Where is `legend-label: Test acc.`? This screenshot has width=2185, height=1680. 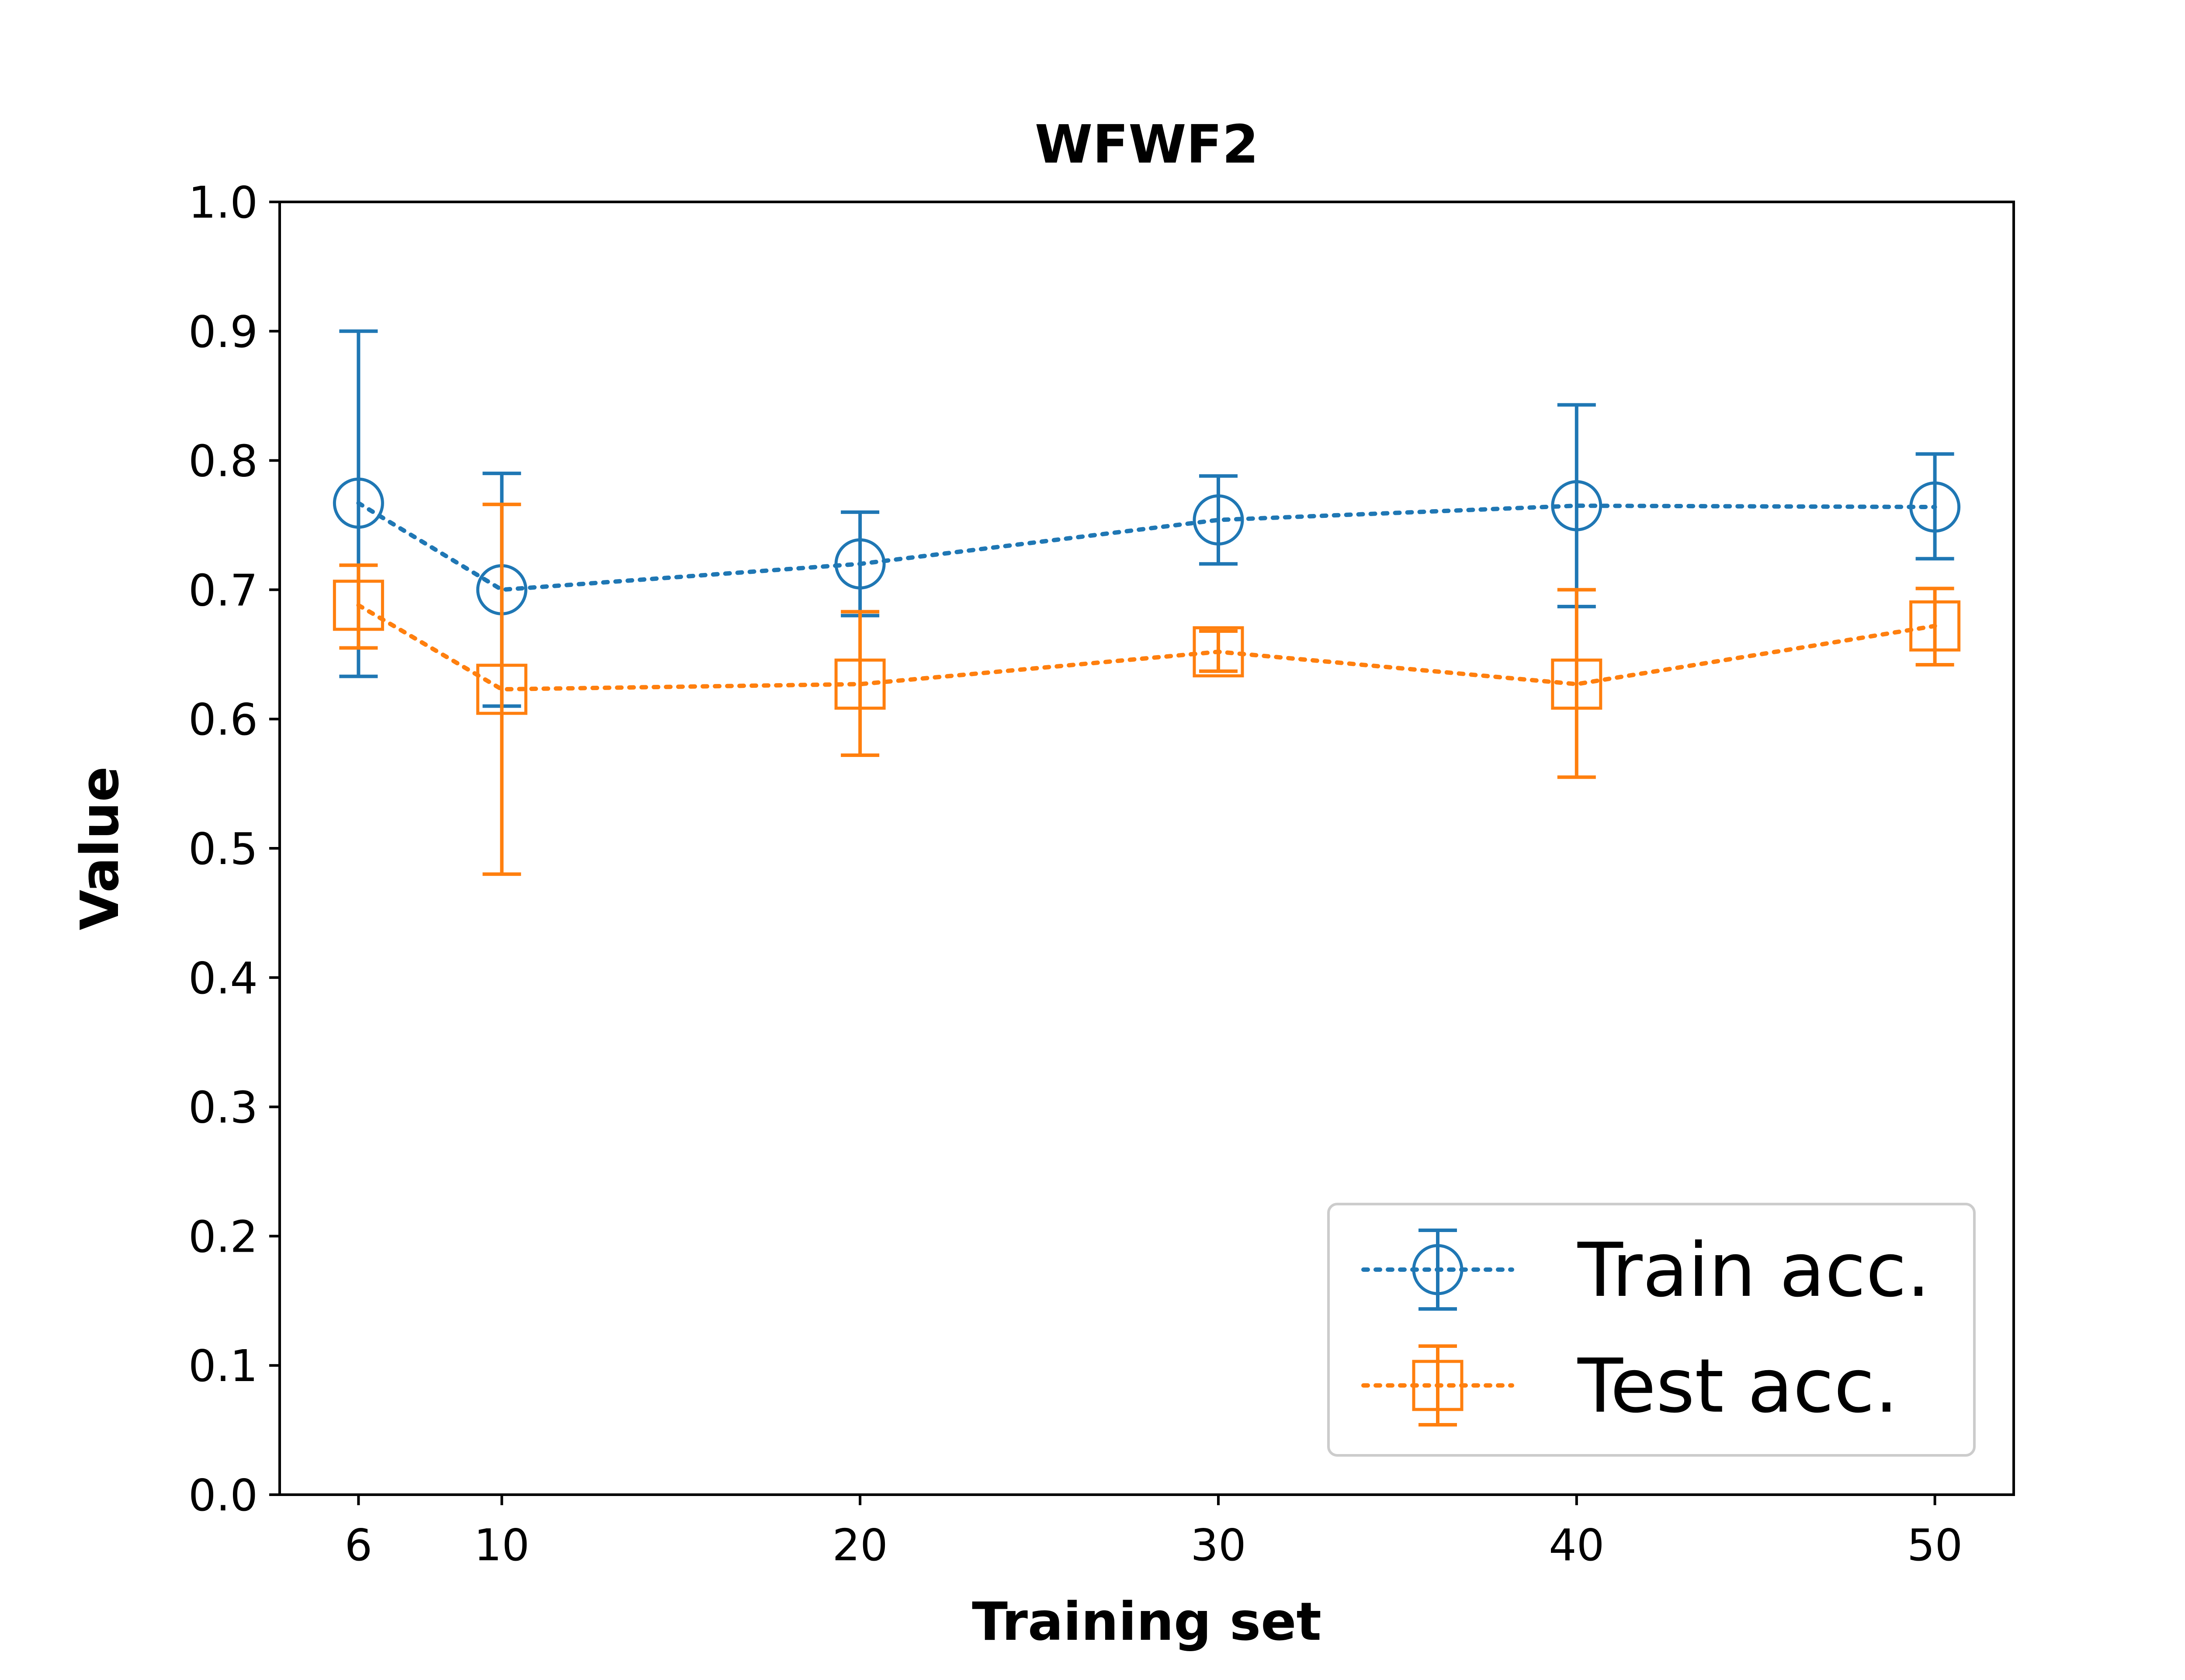
legend-label: Test acc. is located at coordinates (1738, 1386).